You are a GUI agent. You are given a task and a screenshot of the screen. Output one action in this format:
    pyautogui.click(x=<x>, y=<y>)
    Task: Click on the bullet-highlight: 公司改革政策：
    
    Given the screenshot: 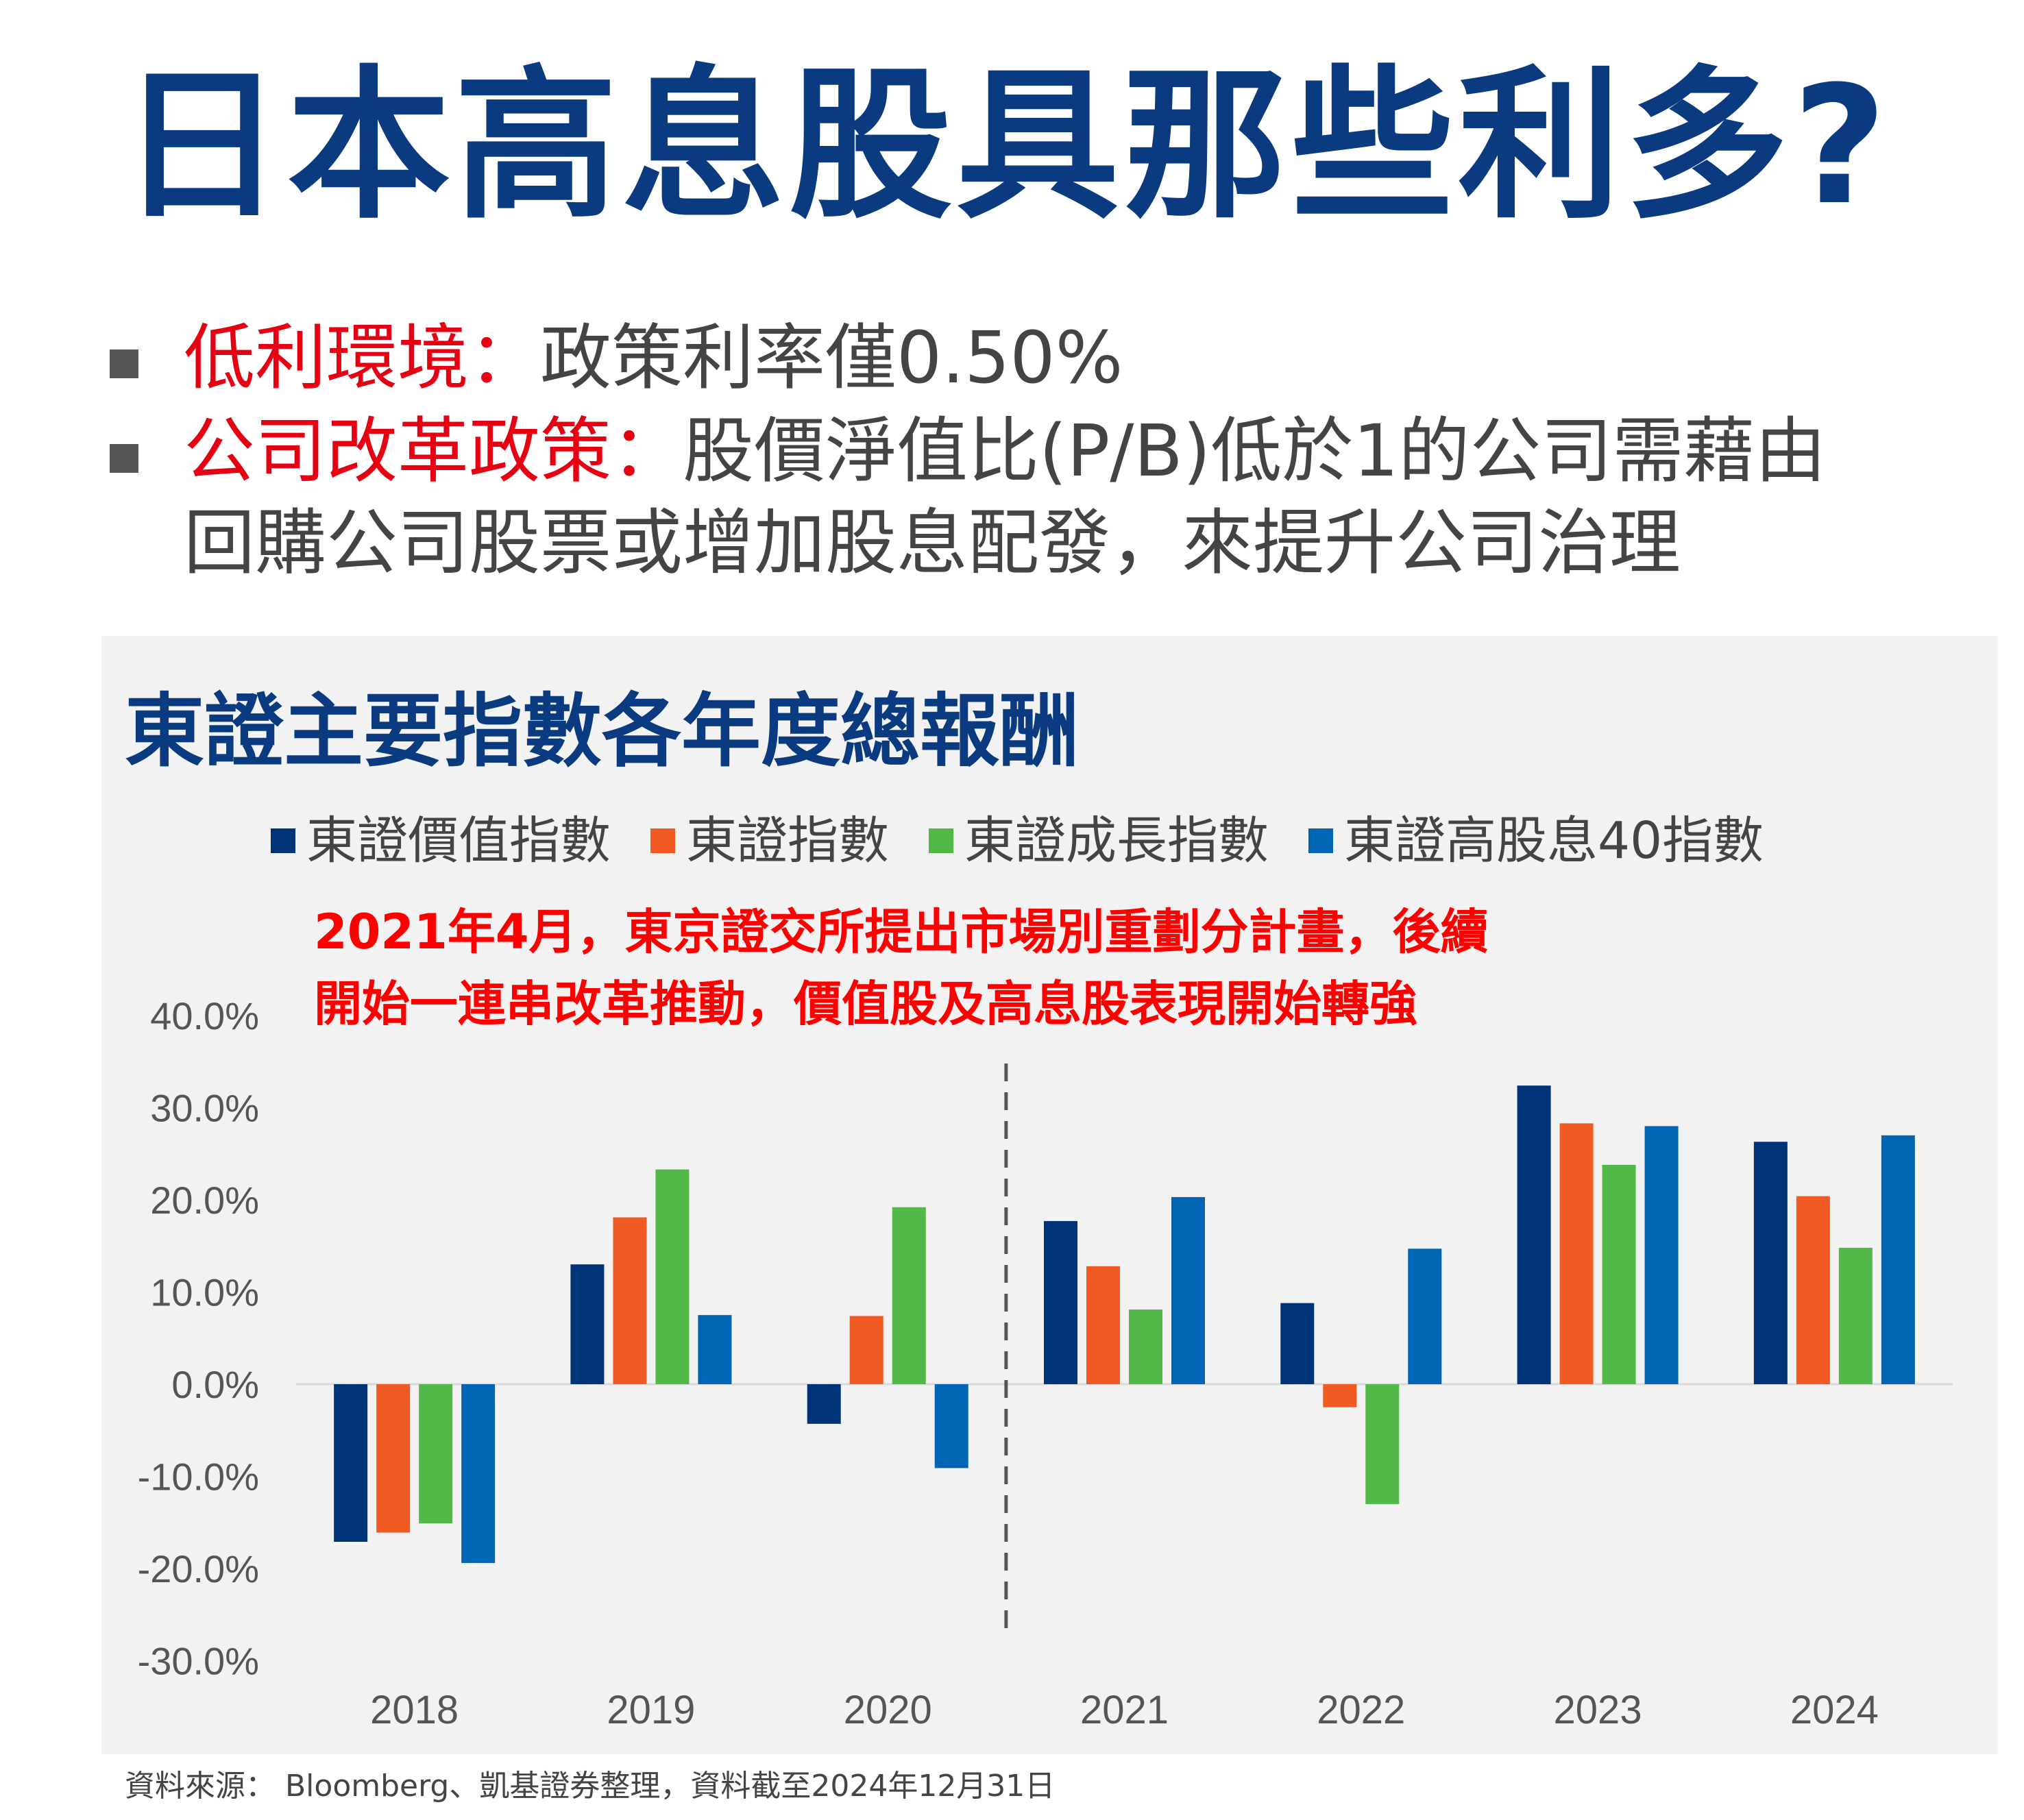 What is the action you would take?
    pyautogui.click(x=433, y=451)
    